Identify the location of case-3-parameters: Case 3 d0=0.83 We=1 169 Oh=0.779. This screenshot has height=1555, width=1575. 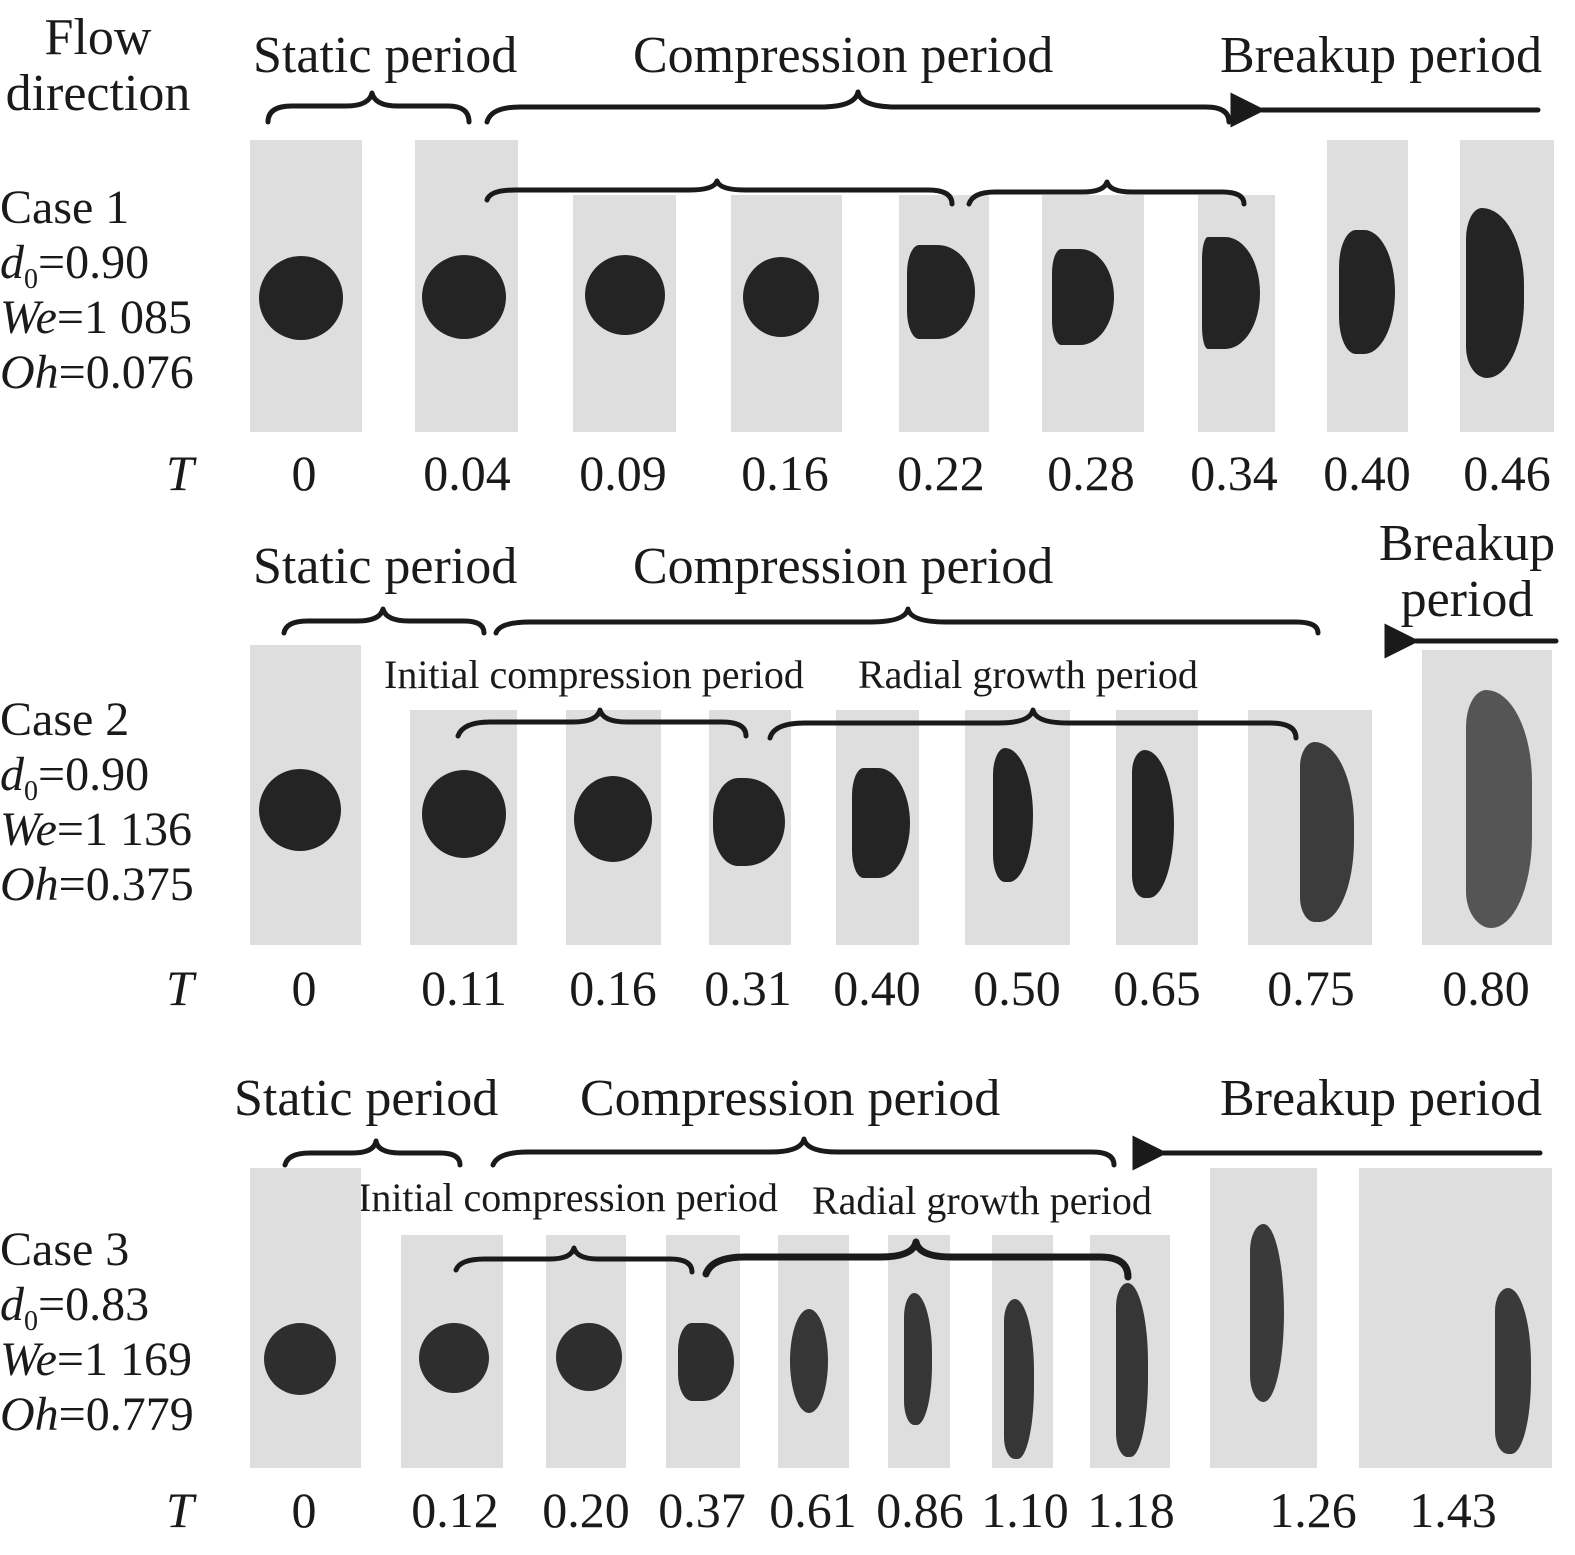
(97, 1332).